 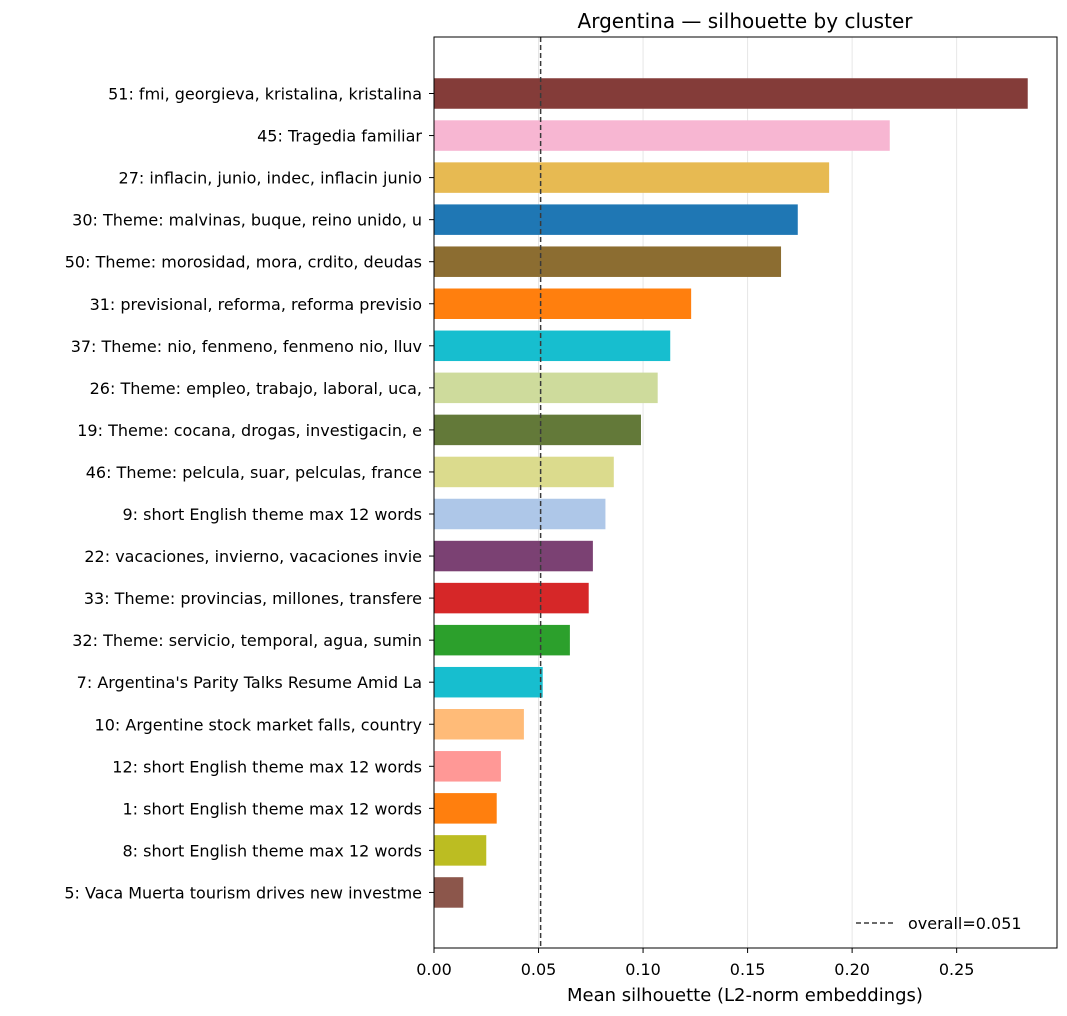 I want to click on x-tick-label: 0.10, so click(x=643, y=969).